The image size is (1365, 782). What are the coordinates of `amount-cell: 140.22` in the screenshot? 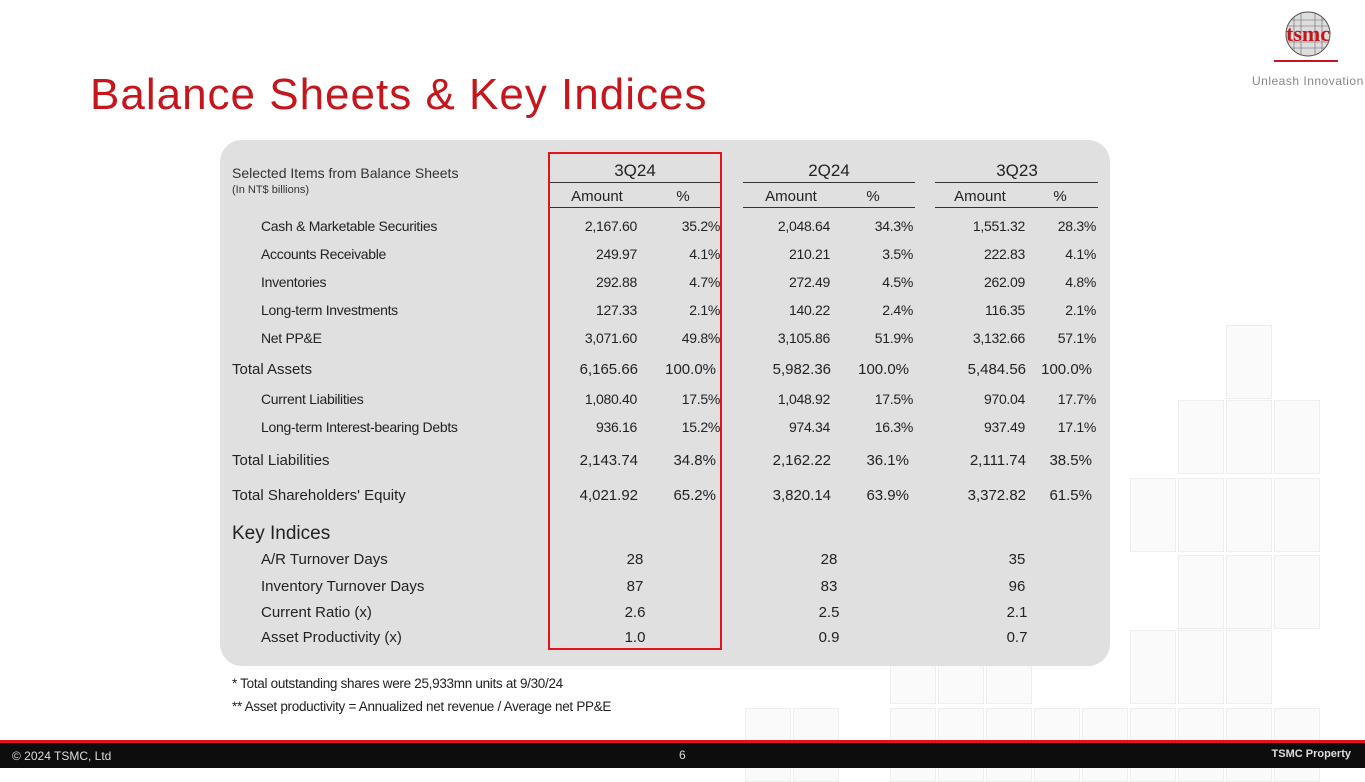 It's located at (809, 310).